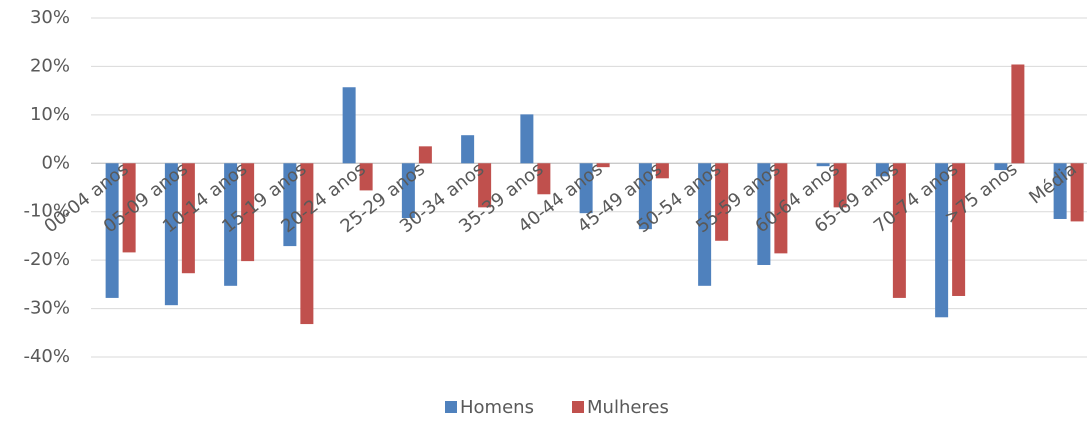  What do you see at coordinates (46, 308) in the screenshot?
I see `y-tick-label: -30%` at bounding box center [46, 308].